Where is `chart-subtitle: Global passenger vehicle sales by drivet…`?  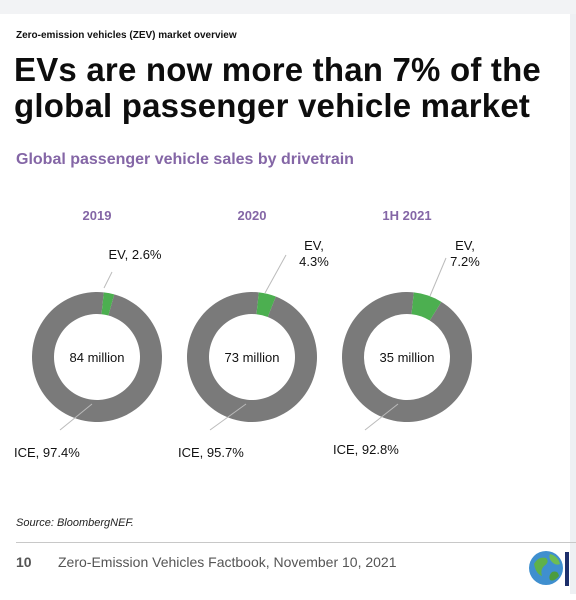
chart-subtitle: Global passenger vehicle sales by drivet… is located at coordinates (185, 159).